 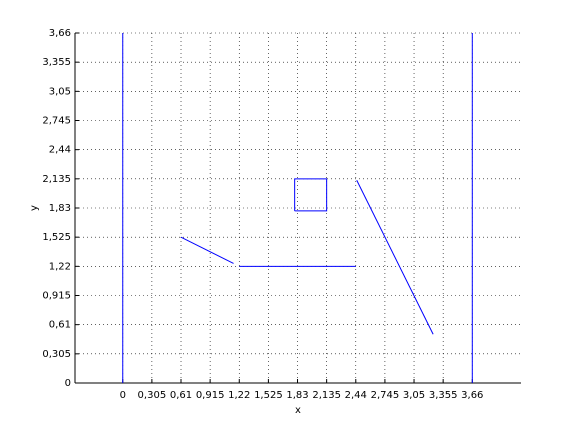 What do you see at coordinates (385, 395) in the screenshot?
I see `x-tick-label: 2,745` at bounding box center [385, 395].